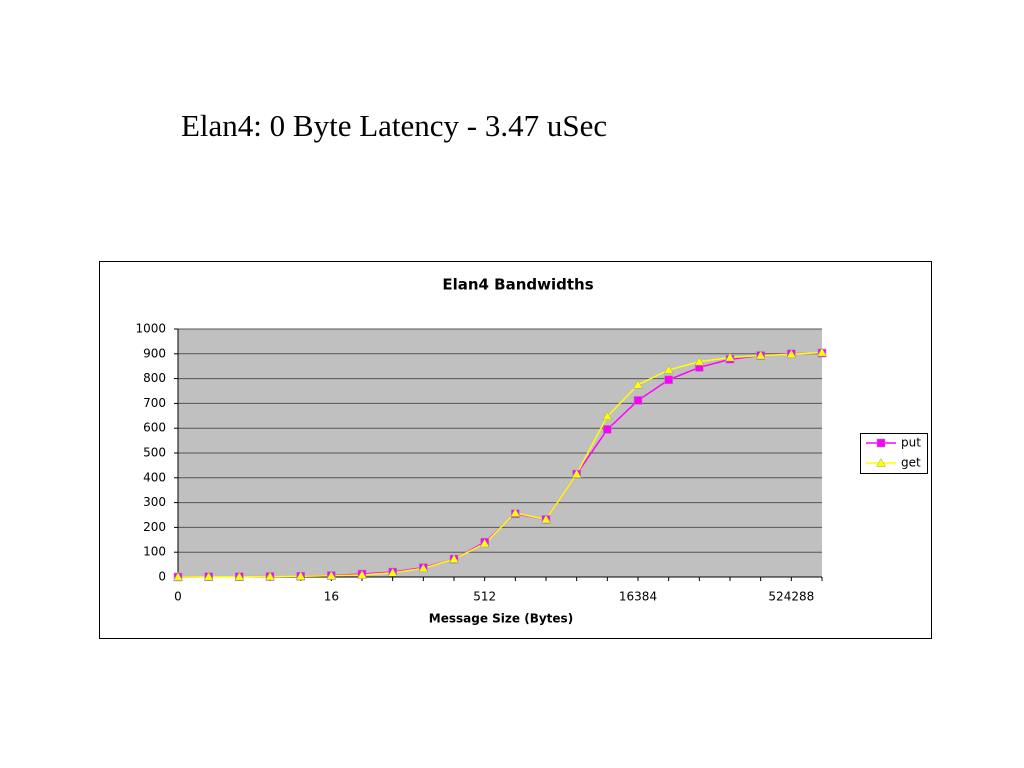  What do you see at coordinates (150, 329) in the screenshot?
I see `y-tick-label: 1000` at bounding box center [150, 329].